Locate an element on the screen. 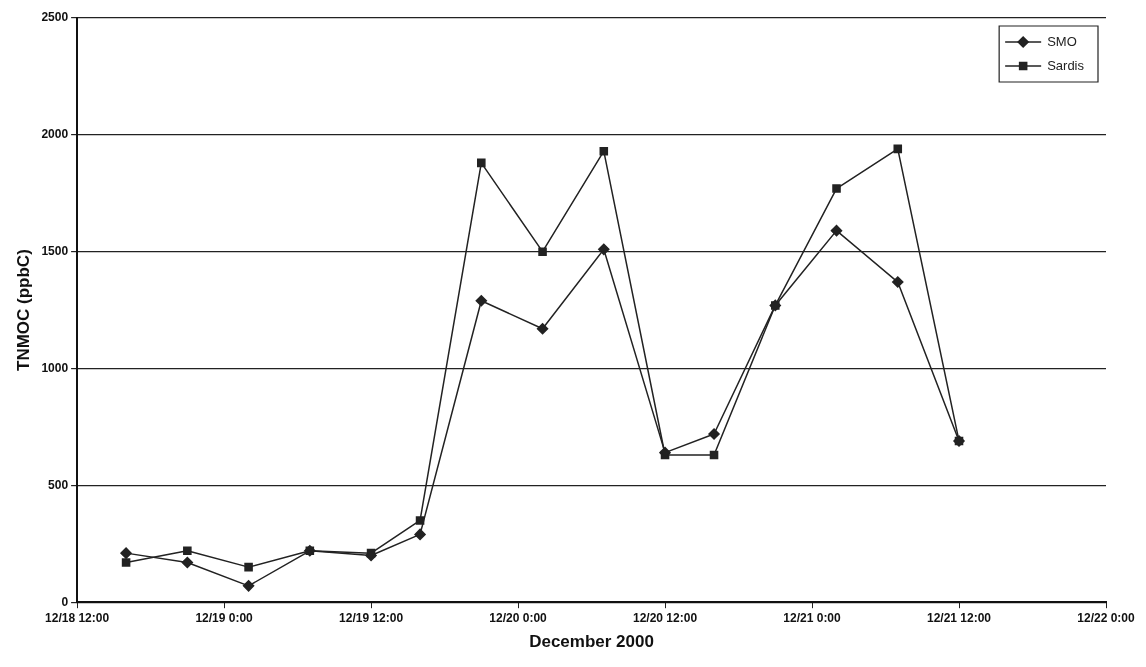  x-tick-label: 12/18 12:00 is located at coordinates (77, 617).